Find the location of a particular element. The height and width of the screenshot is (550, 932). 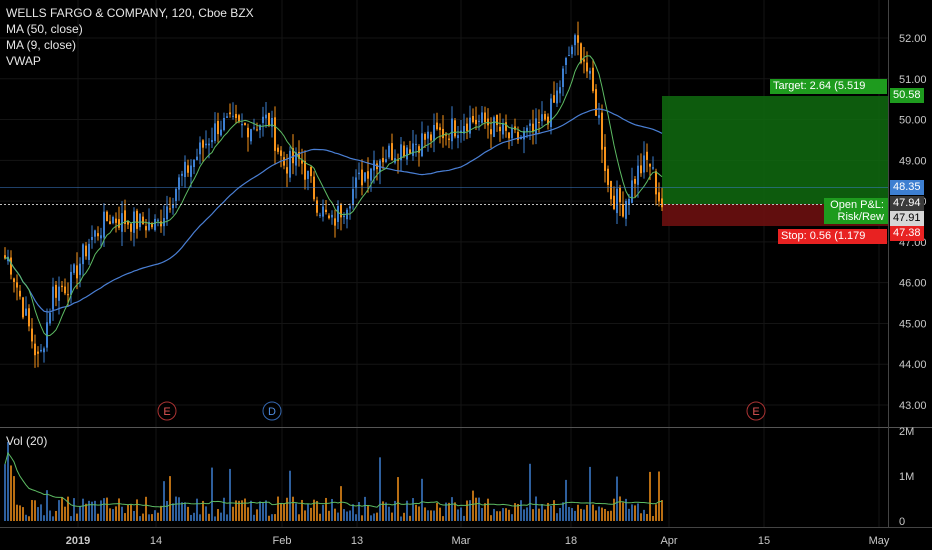

open-pnl-label: Open P&L: is located at coordinates (857, 205).